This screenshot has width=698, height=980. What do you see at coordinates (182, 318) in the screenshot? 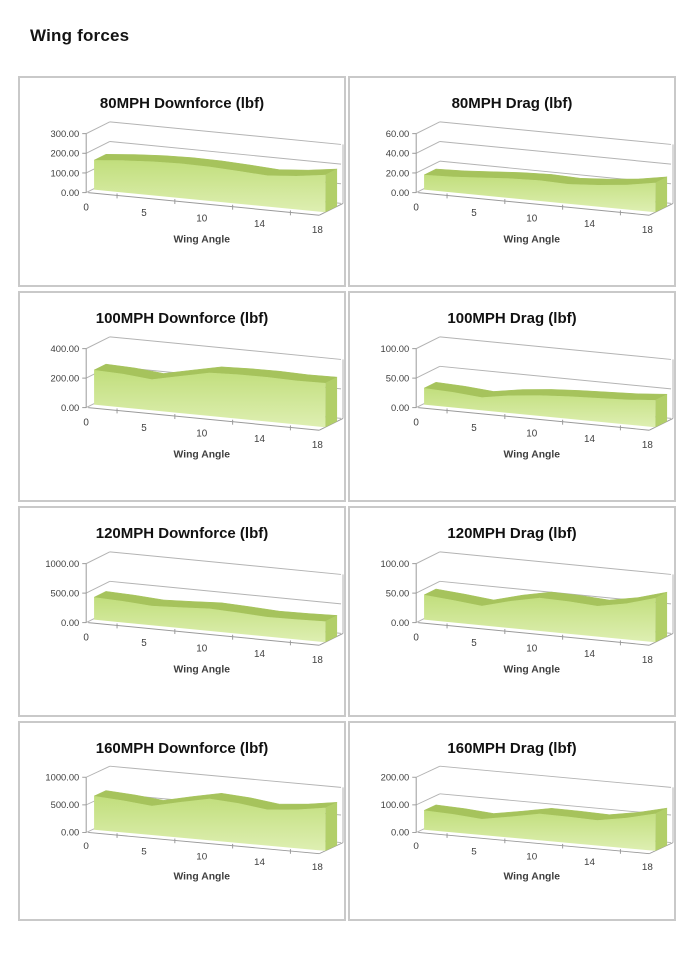
I see `chart-title: 100MPH Downforce (lbf)` at bounding box center [182, 318].